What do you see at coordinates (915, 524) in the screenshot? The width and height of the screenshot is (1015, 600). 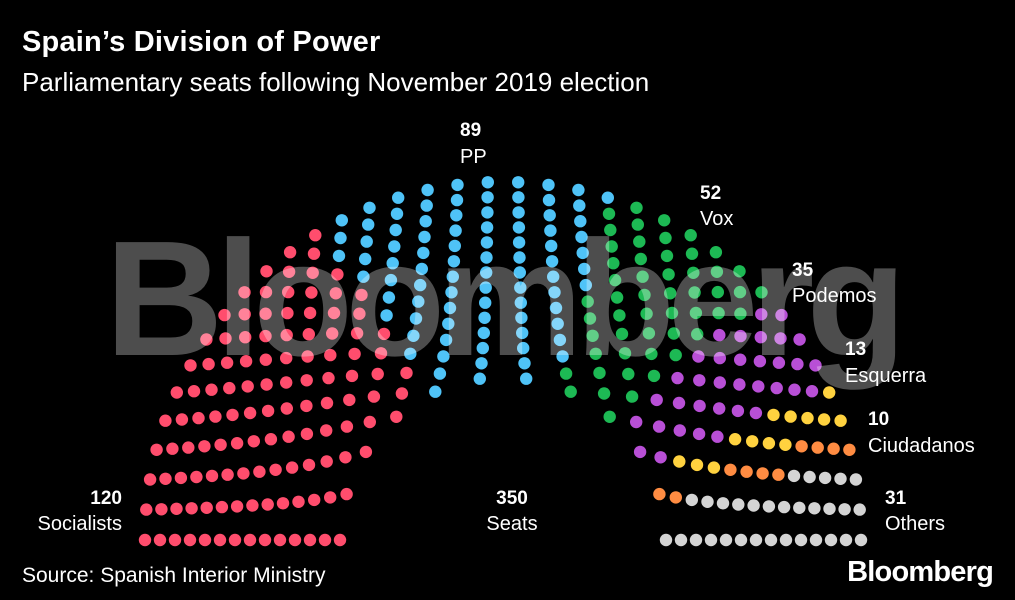 I see `label-others-name: Others` at bounding box center [915, 524].